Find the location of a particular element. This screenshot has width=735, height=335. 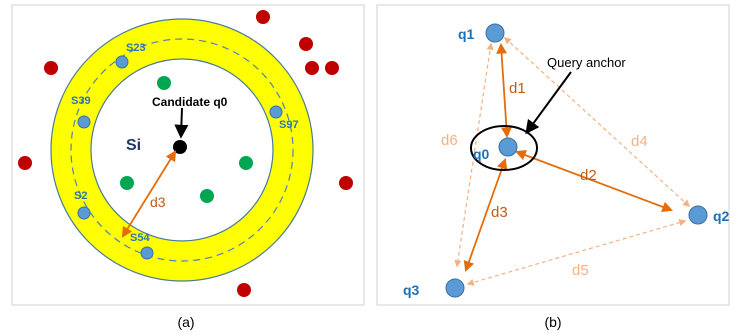

label-d6: d6 is located at coordinates (449, 140).